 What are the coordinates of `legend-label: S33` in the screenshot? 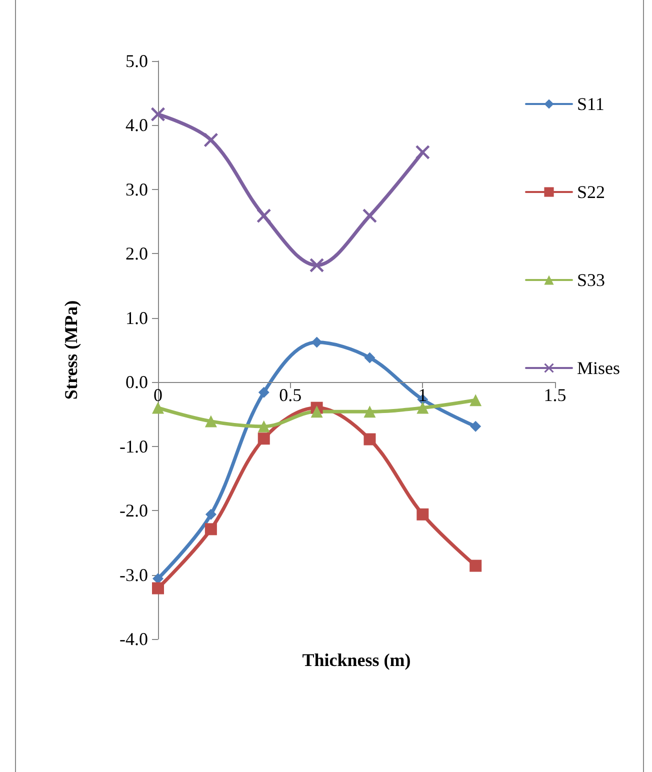 It's located at (591, 280).